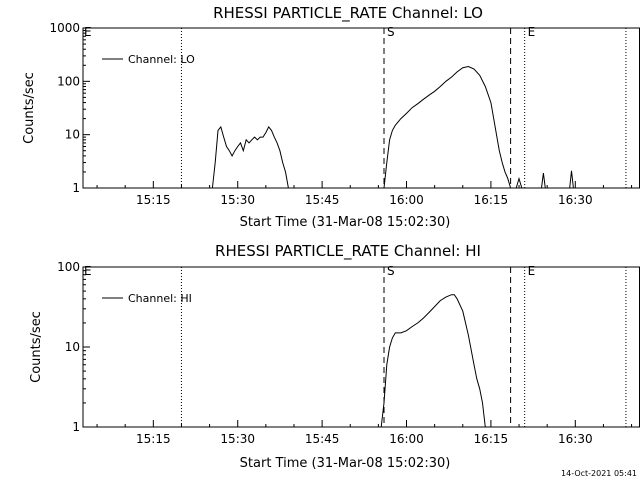 The image size is (640, 480). What do you see at coordinates (64, 28) in the screenshot?
I see `y-tick-label: 1000` at bounding box center [64, 28].